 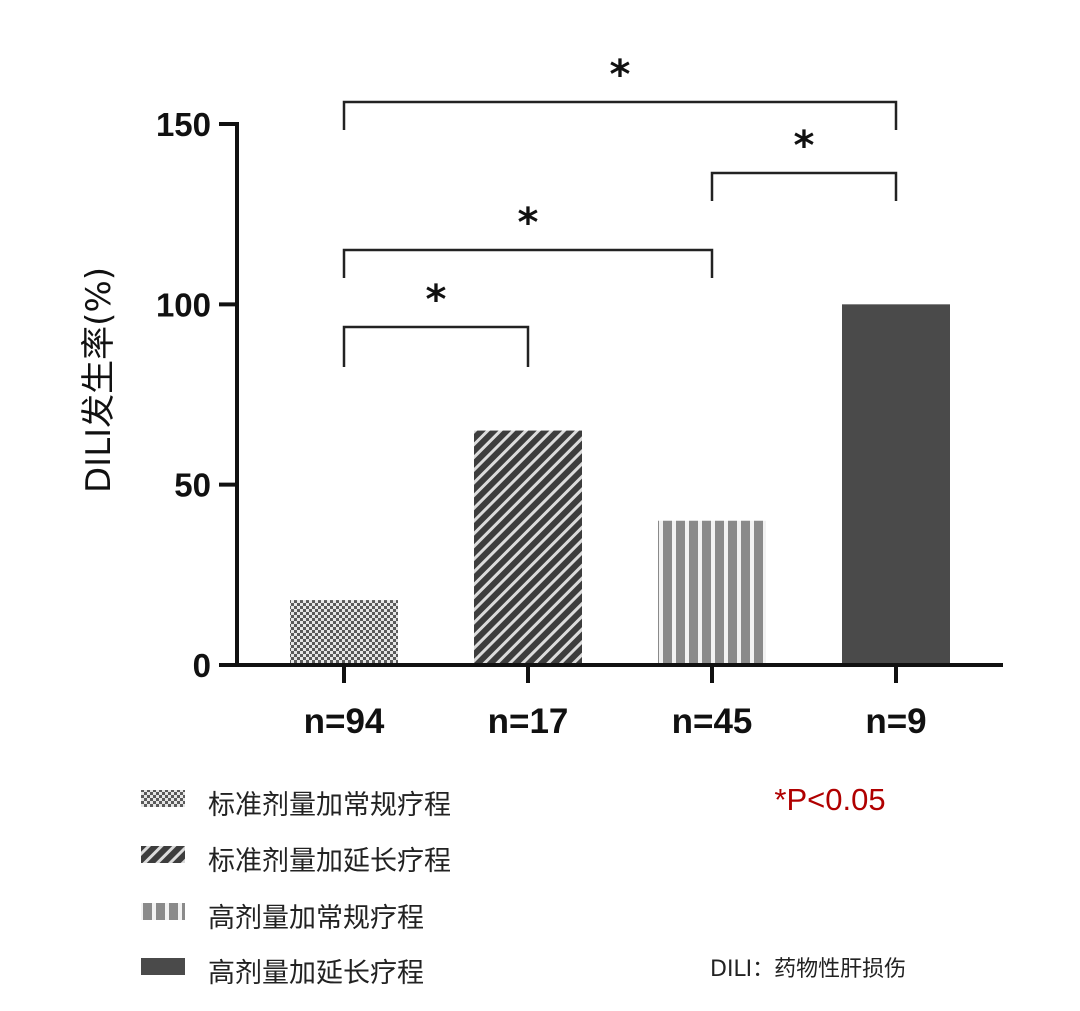 I want to click on legend-label-1: 标准剂量加常规疗程, so click(x=329, y=805).